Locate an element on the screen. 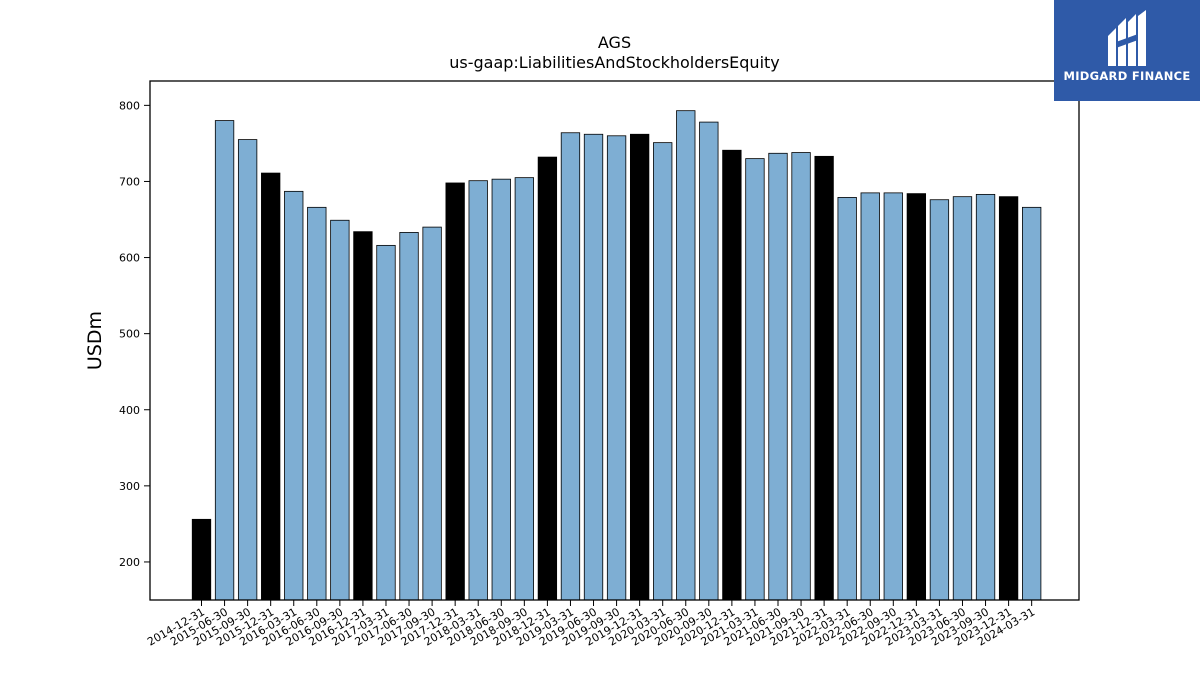  y-tick-label: 400 is located at coordinates (129, 410).